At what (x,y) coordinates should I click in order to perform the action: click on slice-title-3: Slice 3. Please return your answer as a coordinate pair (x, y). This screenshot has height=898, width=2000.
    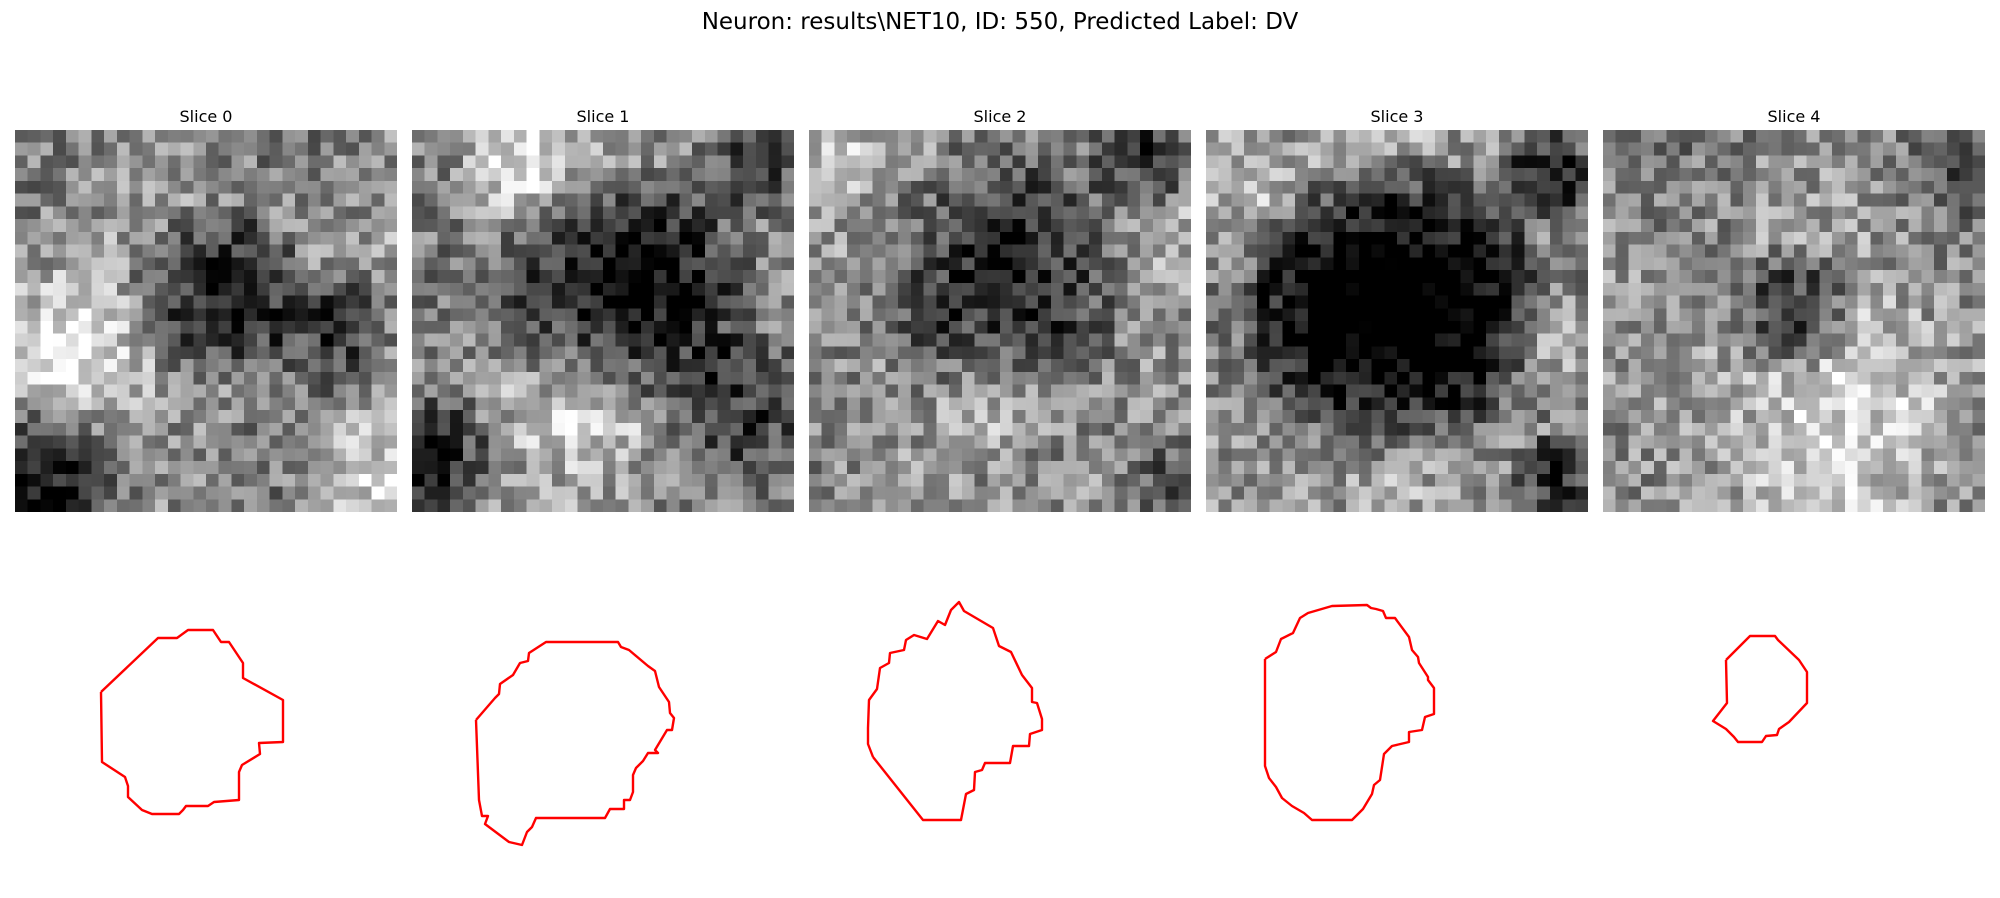
    Looking at the image, I should click on (1397, 116).